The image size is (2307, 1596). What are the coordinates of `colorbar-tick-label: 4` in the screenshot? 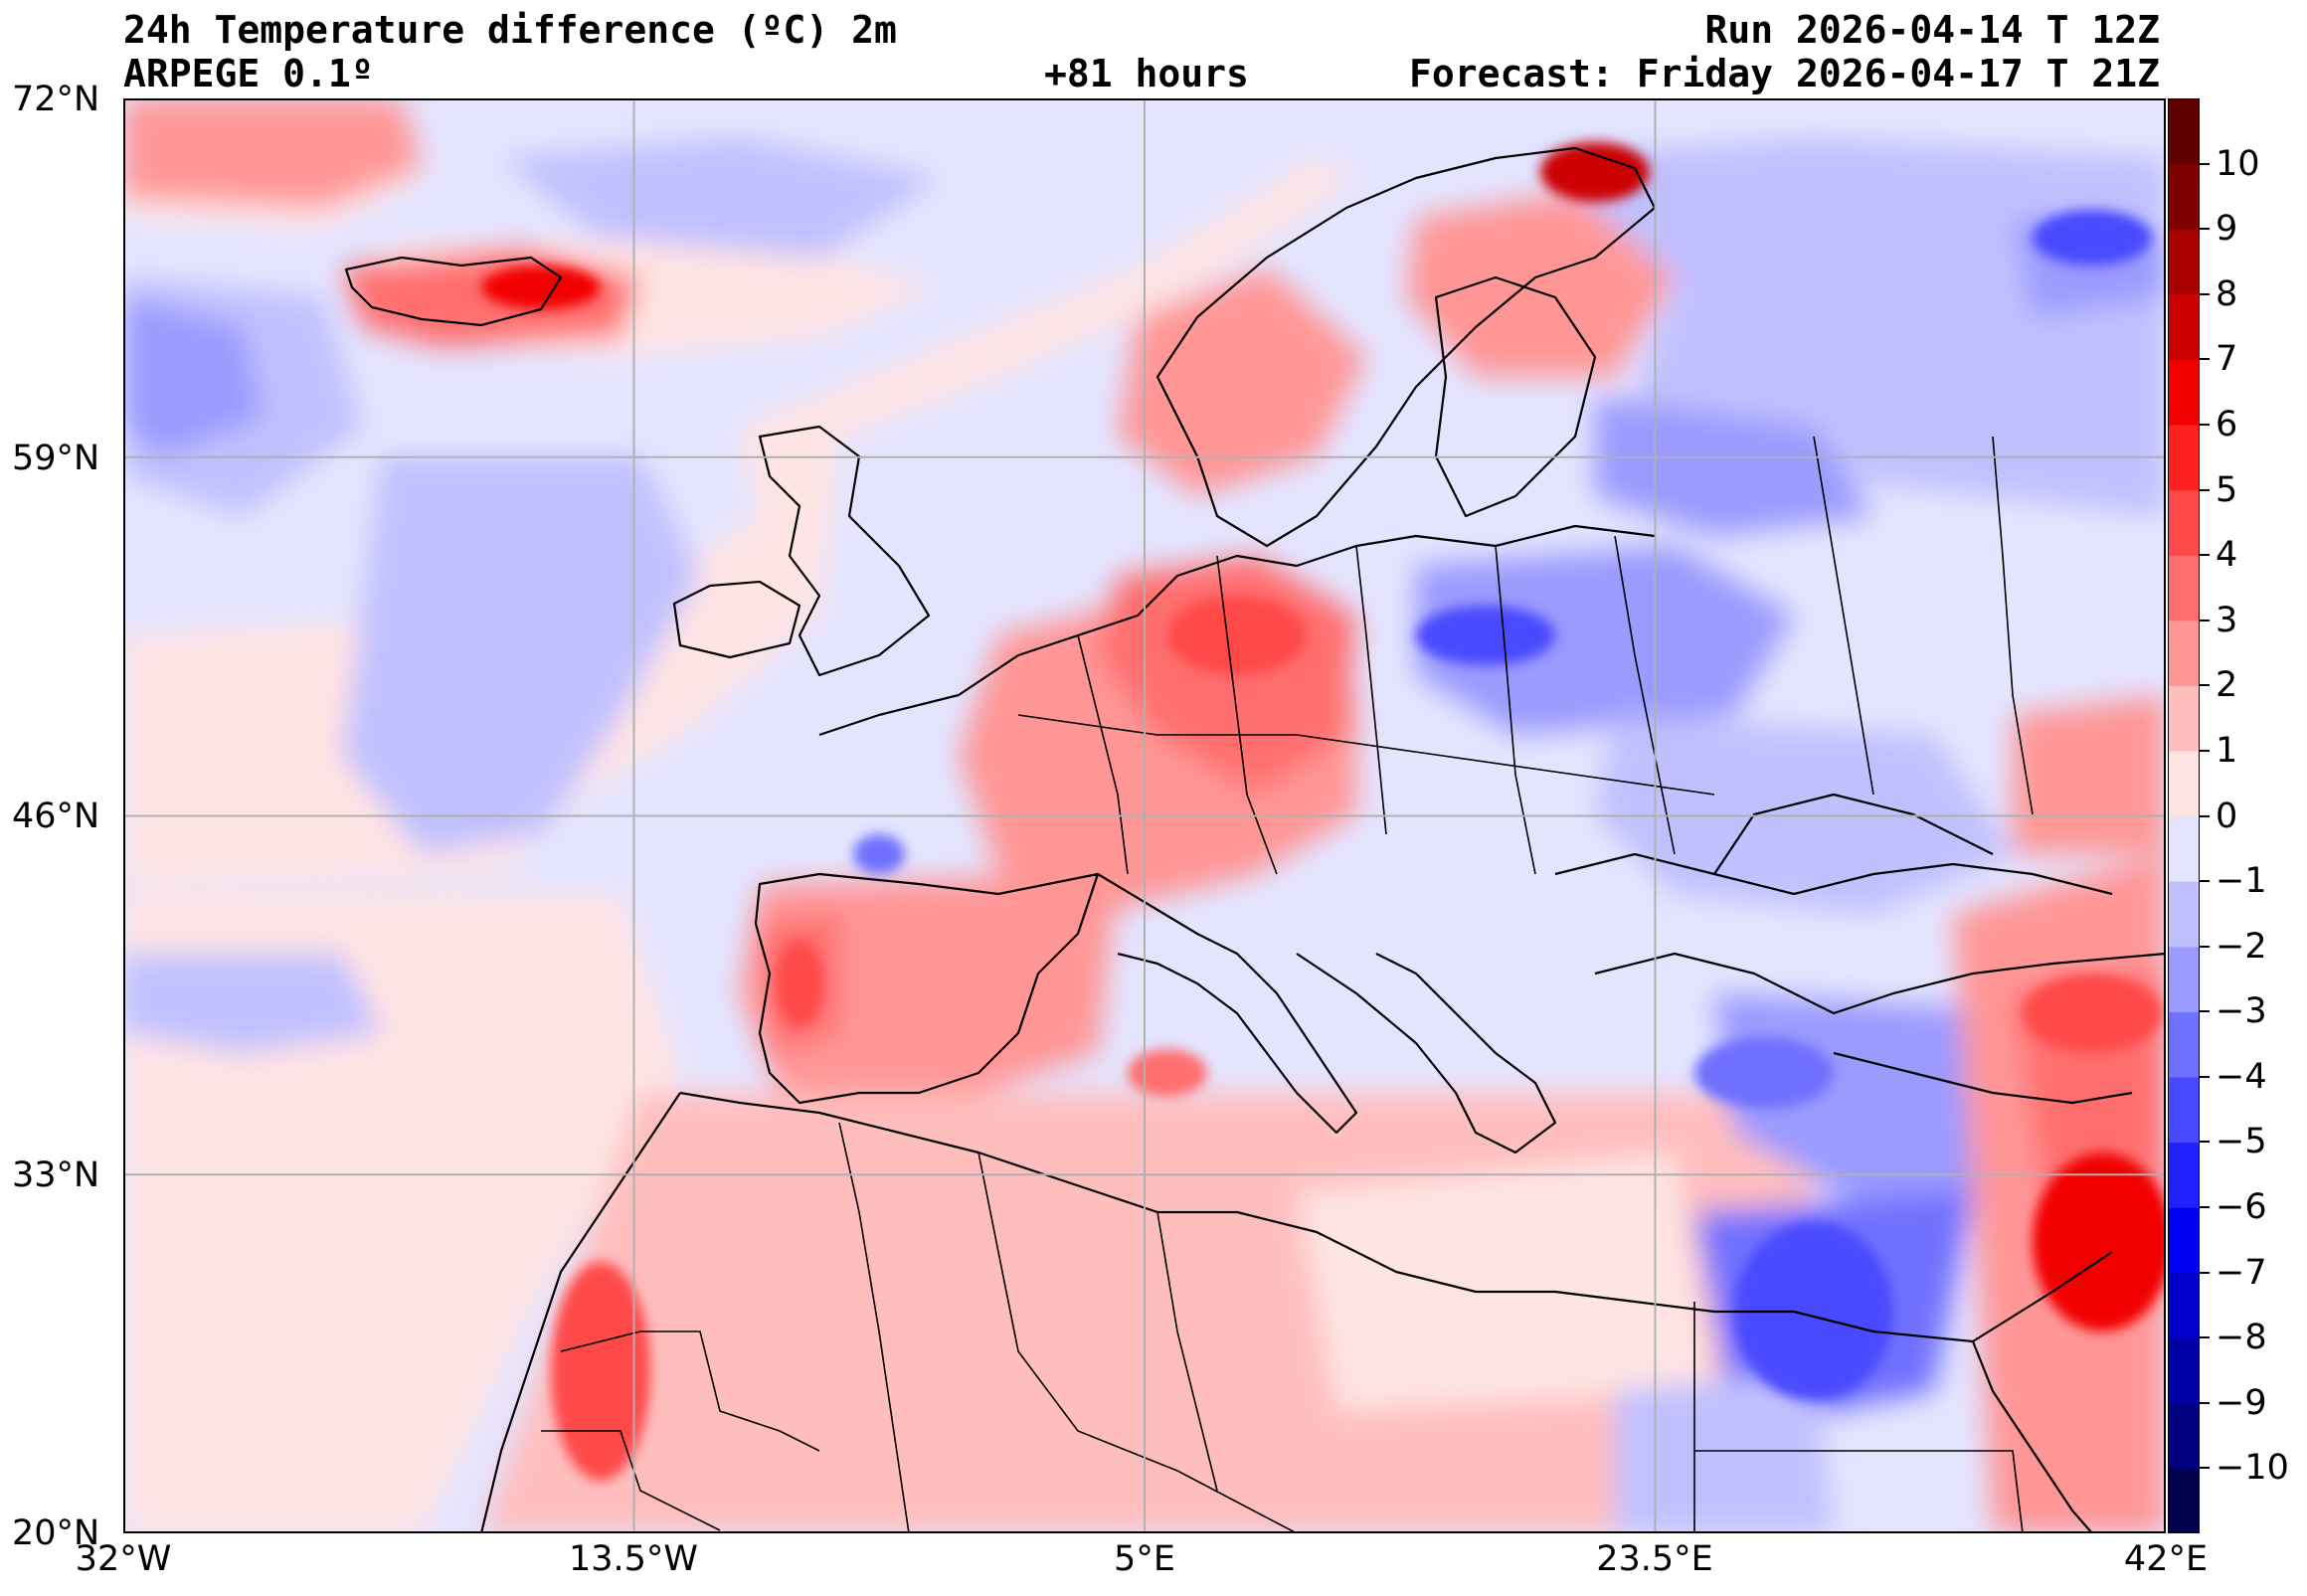 It's located at (2227, 555).